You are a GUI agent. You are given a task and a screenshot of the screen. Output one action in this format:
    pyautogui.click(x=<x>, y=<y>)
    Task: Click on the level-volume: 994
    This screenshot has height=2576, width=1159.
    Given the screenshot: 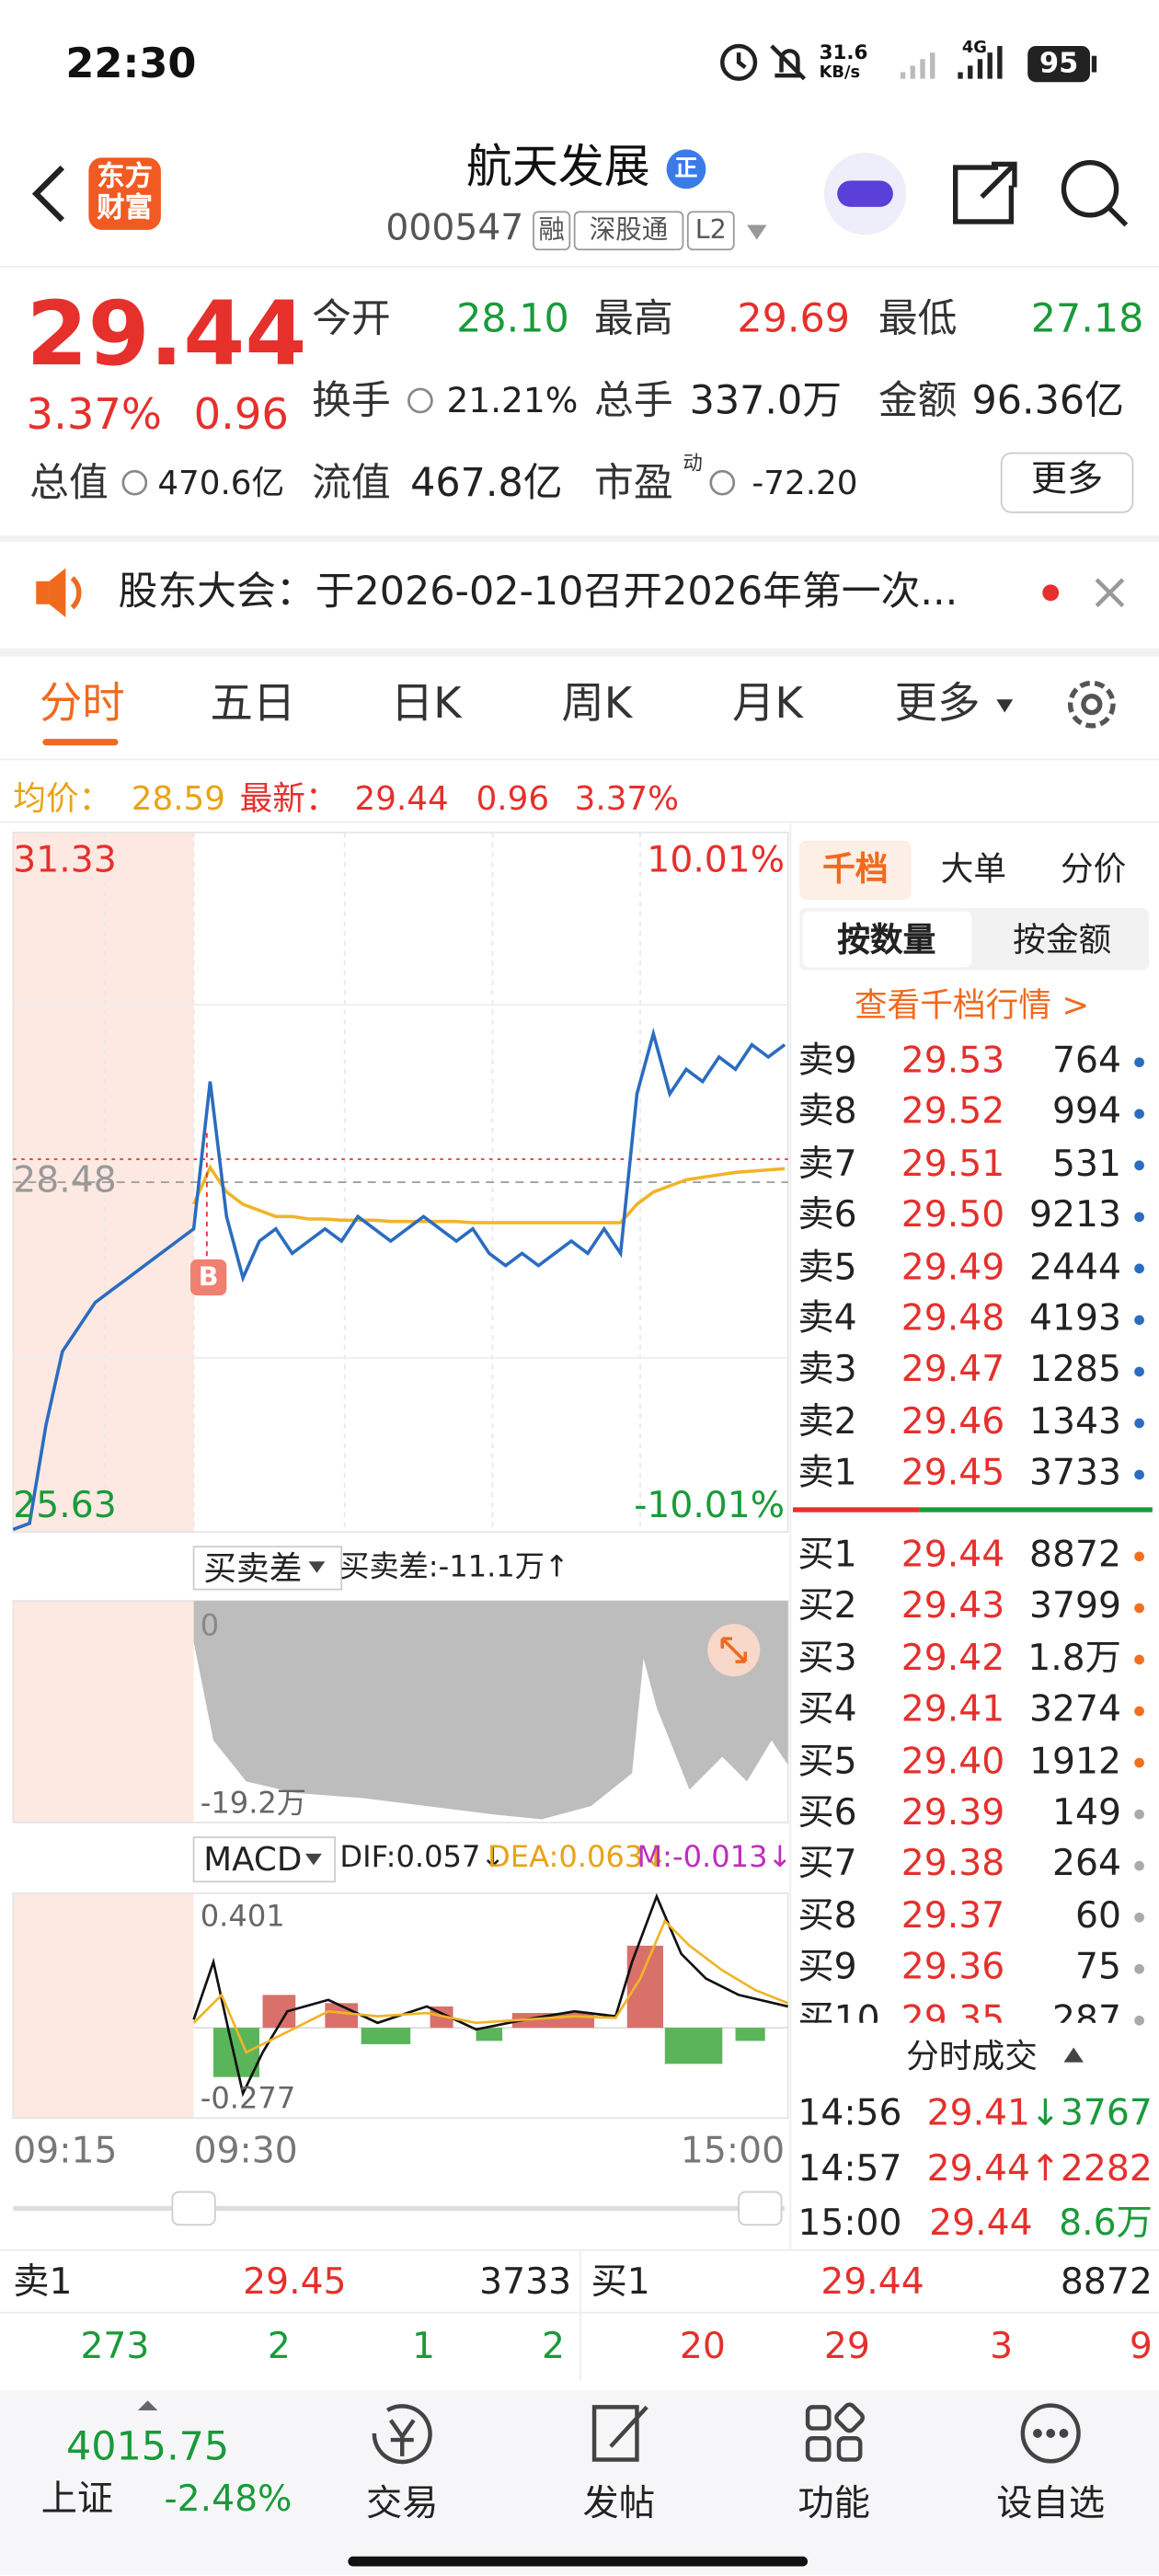 What is the action you would take?
    pyautogui.click(x=1086, y=1113)
    